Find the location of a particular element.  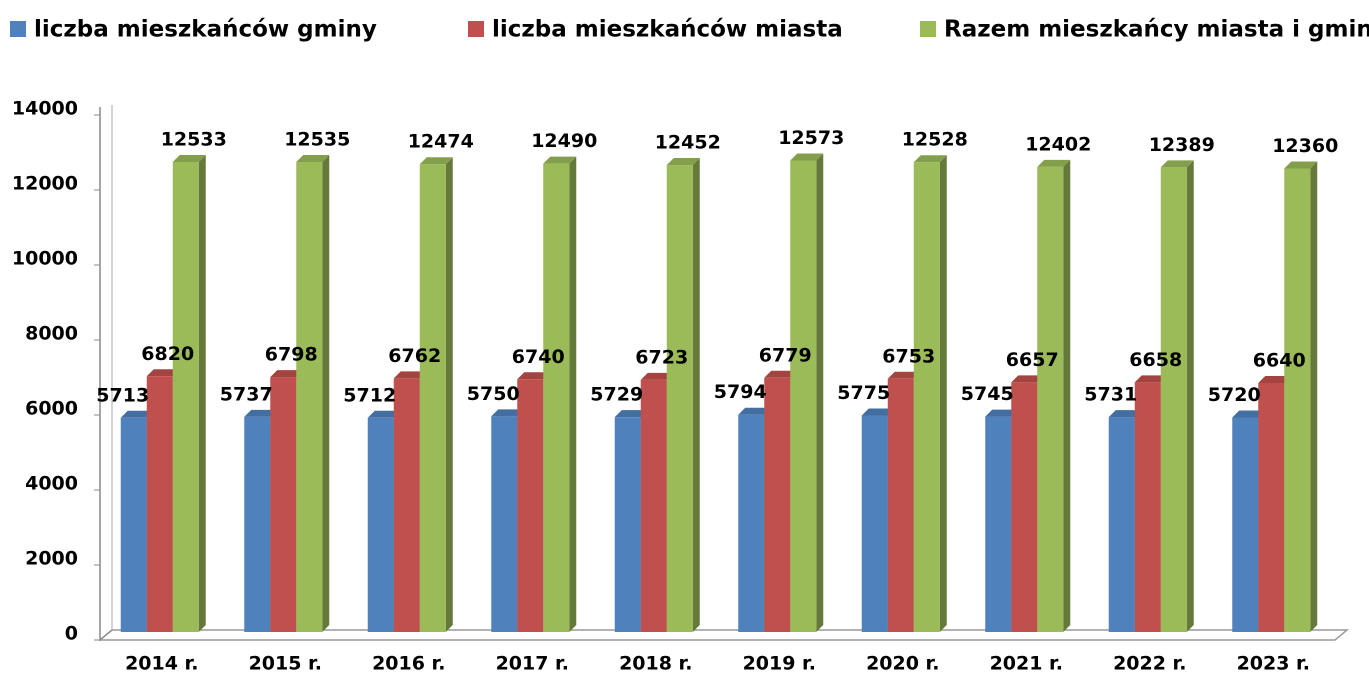

data-label: 6658 is located at coordinates (1155, 360).